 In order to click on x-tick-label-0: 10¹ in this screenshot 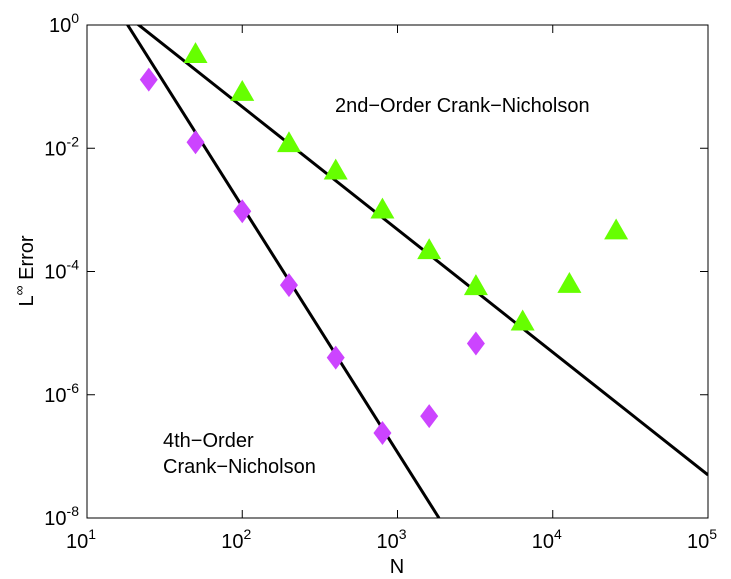, I will do `click(81, 539)`.